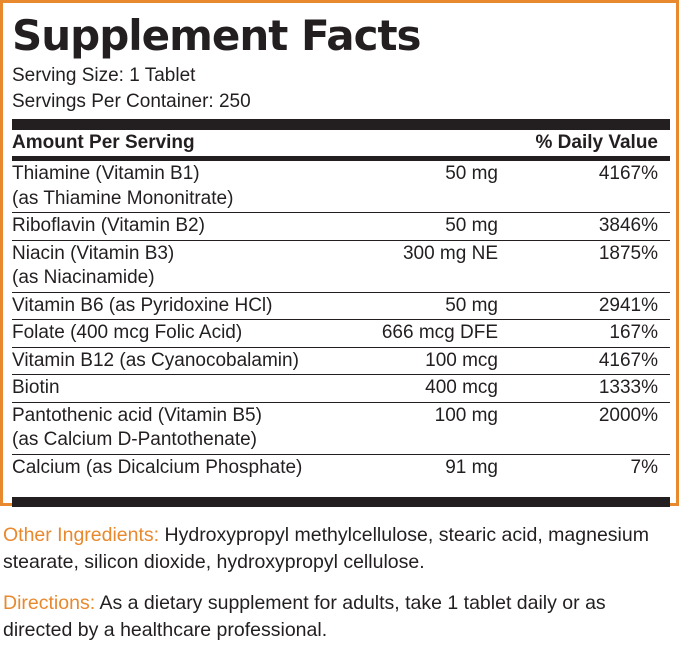  Describe the element at coordinates (131, 101) in the screenshot. I see `servings-per-container: Servings Per Container: 250` at that location.